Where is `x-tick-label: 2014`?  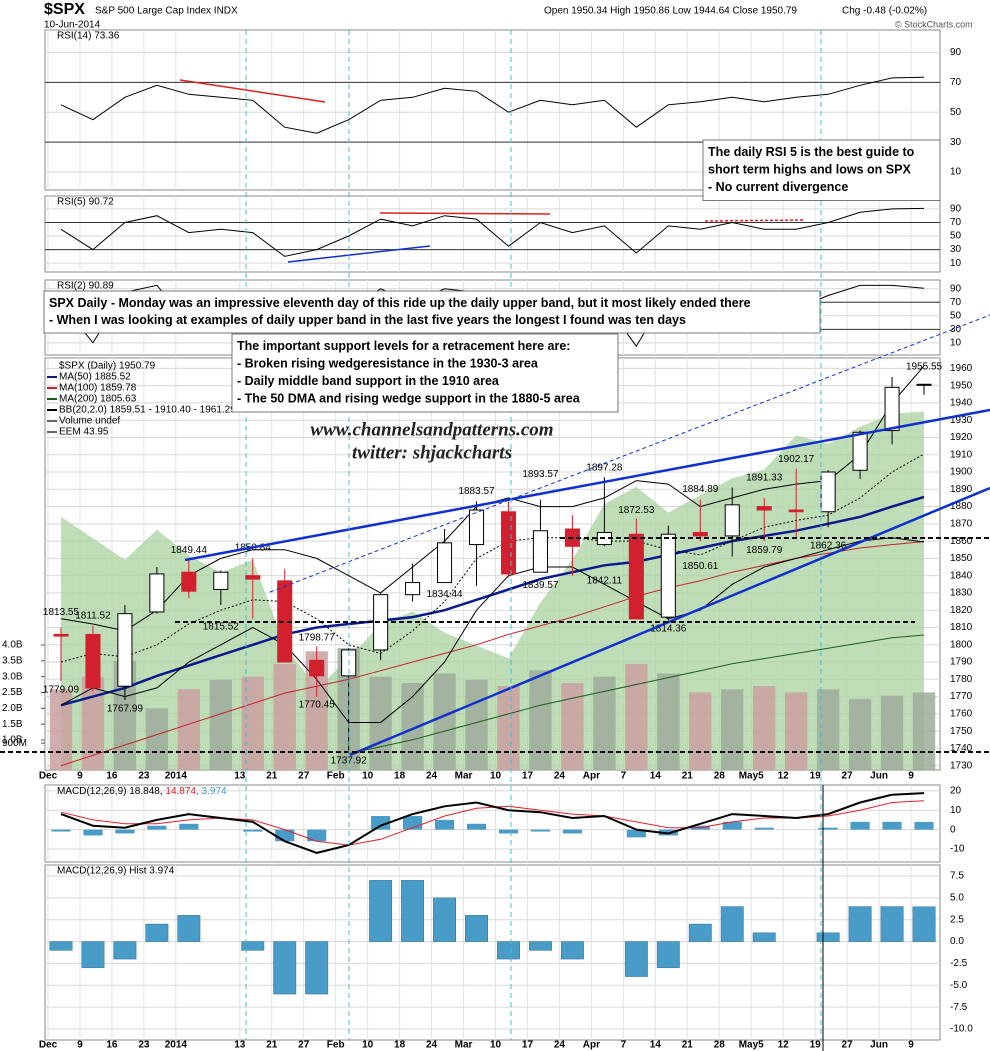
x-tick-label: 2014 is located at coordinates (176, 776).